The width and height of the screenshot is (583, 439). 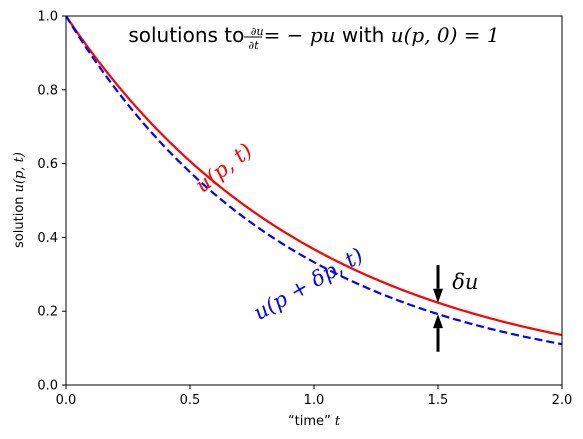 What do you see at coordinates (51, 202) in the screenshot?
I see `y-axis: 0.0 0.2 0.4 0.6 0.8 1.0` at bounding box center [51, 202].